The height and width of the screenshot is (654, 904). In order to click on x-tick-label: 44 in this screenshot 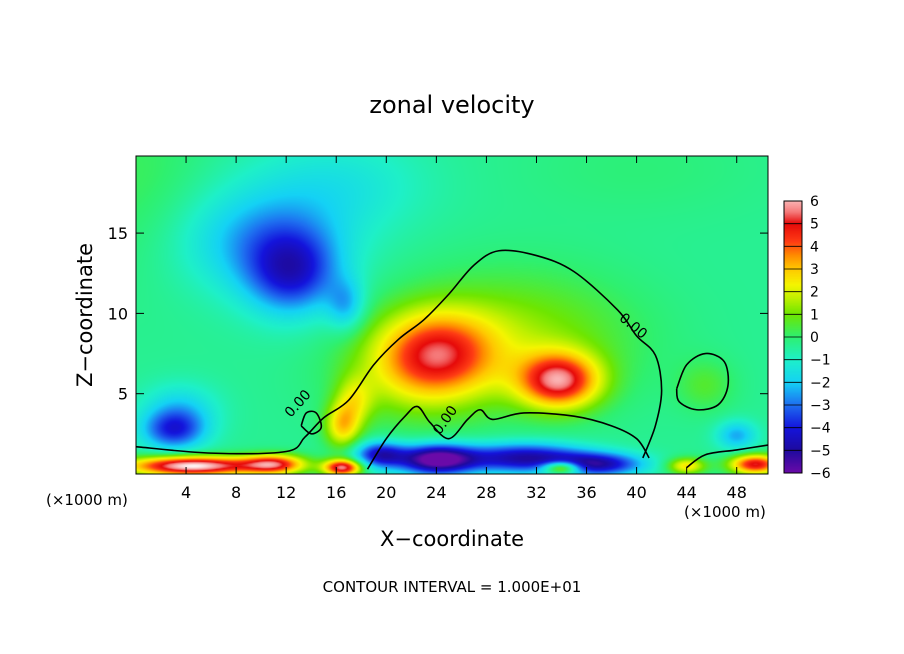, I will do `click(686, 492)`.